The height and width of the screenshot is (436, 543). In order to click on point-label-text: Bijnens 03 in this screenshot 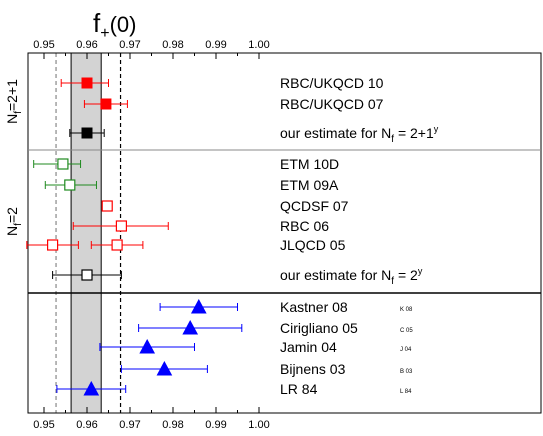, I will do `click(313, 369)`.